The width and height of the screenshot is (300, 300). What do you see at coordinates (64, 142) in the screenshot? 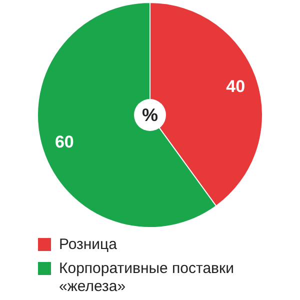
I see `data-label: 60` at bounding box center [64, 142].